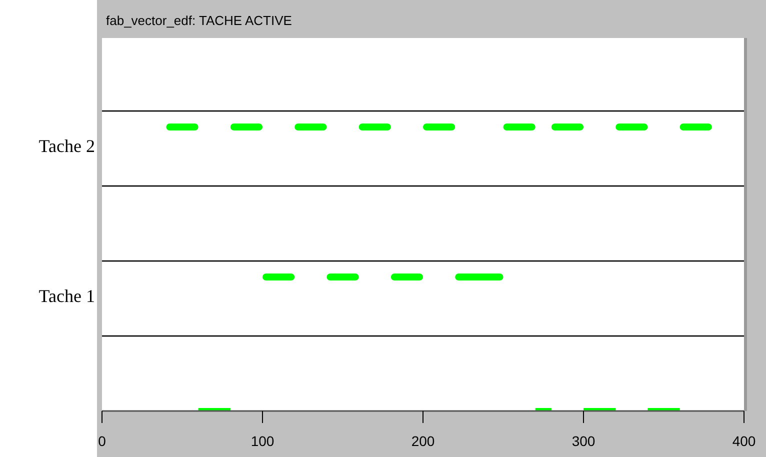 The height and width of the screenshot is (457, 766). Describe the element at coordinates (423, 441) in the screenshot. I see `x-tick-label: 200` at that location.